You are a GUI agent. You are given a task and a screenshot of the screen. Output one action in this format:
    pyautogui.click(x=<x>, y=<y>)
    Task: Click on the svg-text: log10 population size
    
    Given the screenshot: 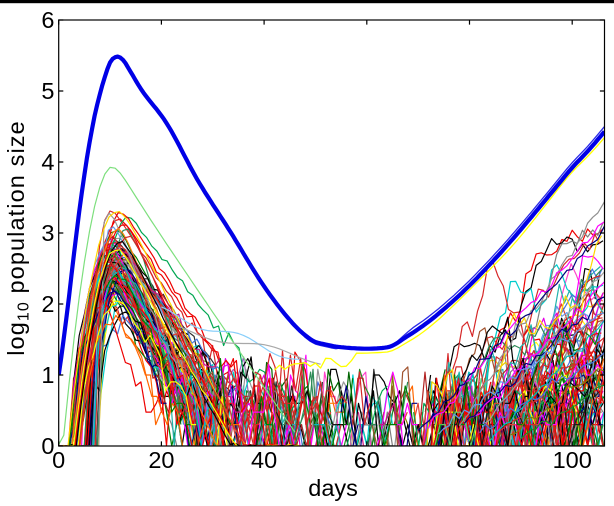 What is the action you would take?
    pyautogui.click(x=18, y=238)
    